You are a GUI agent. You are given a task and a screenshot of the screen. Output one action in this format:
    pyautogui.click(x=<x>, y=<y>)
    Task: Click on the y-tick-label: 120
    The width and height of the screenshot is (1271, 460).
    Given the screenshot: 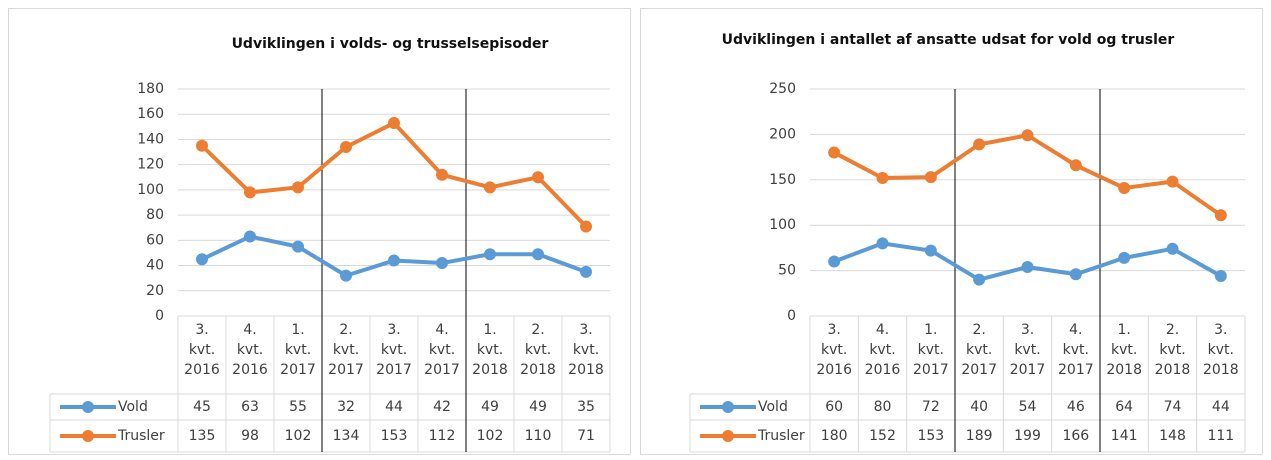 What is the action you would take?
    pyautogui.click(x=150, y=165)
    